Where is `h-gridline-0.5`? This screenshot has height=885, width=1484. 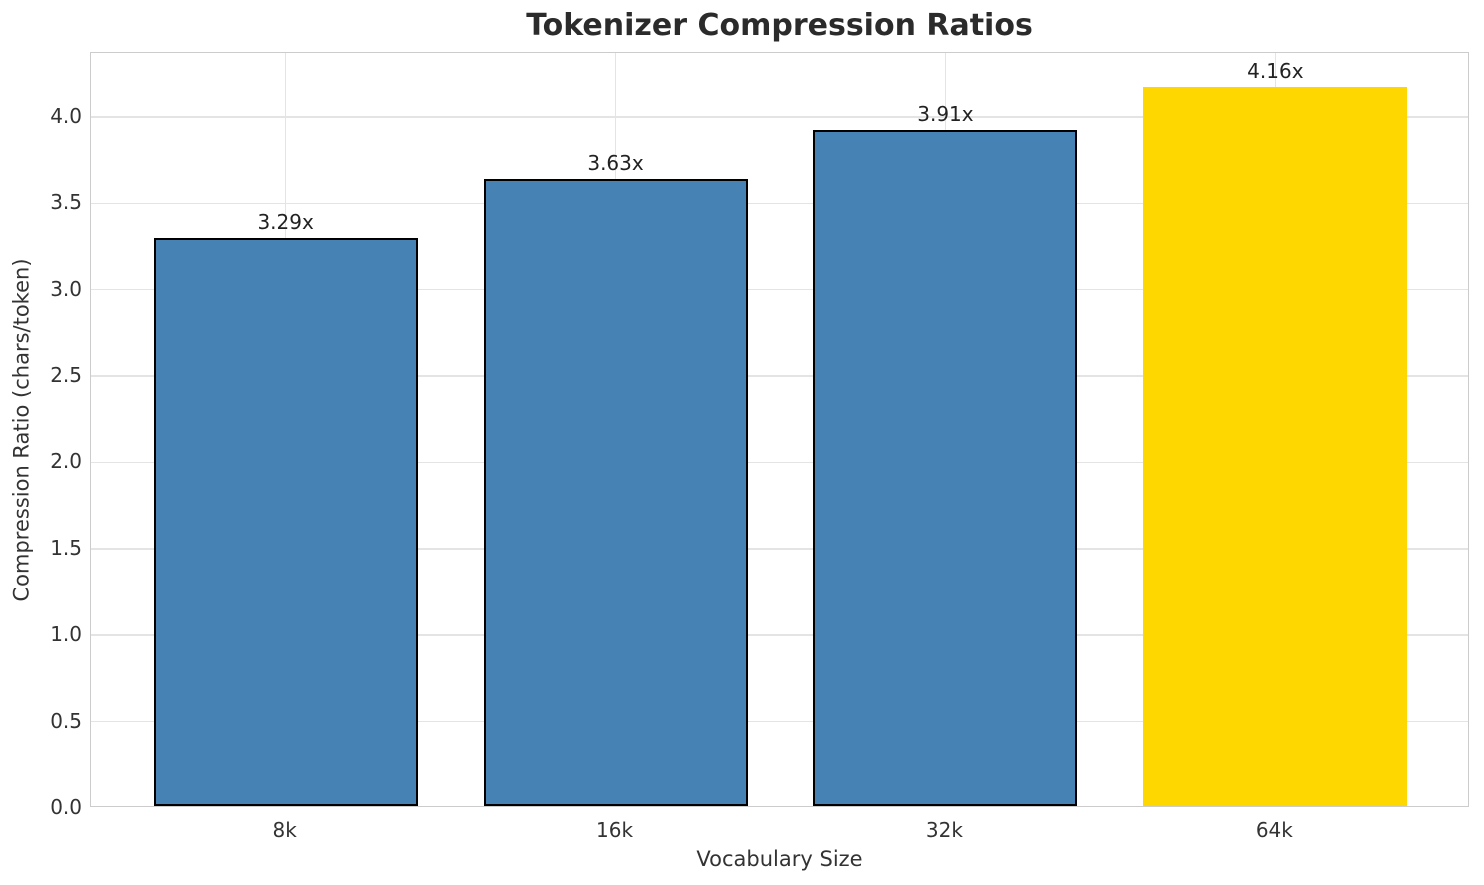
h-gridline-0.5 is located at coordinates (779, 721).